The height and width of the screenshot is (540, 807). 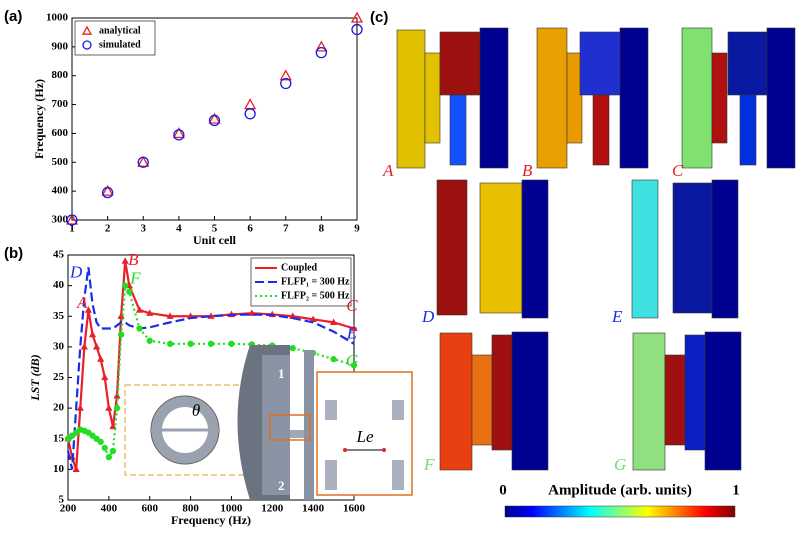 What do you see at coordinates (87, 30) in the screenshot?
I see `legend-swatch` at bounding box center [87, 30].